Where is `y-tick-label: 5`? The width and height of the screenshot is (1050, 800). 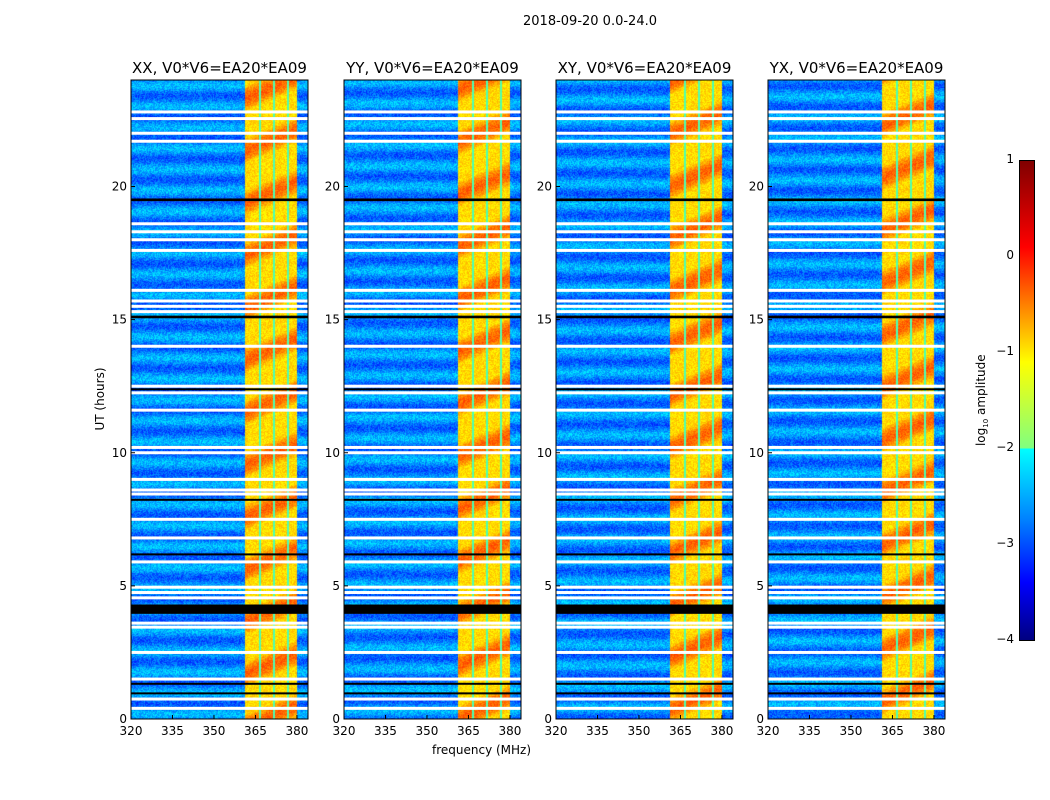 y-tick-label: 5 is located at coordinates (760, 586).